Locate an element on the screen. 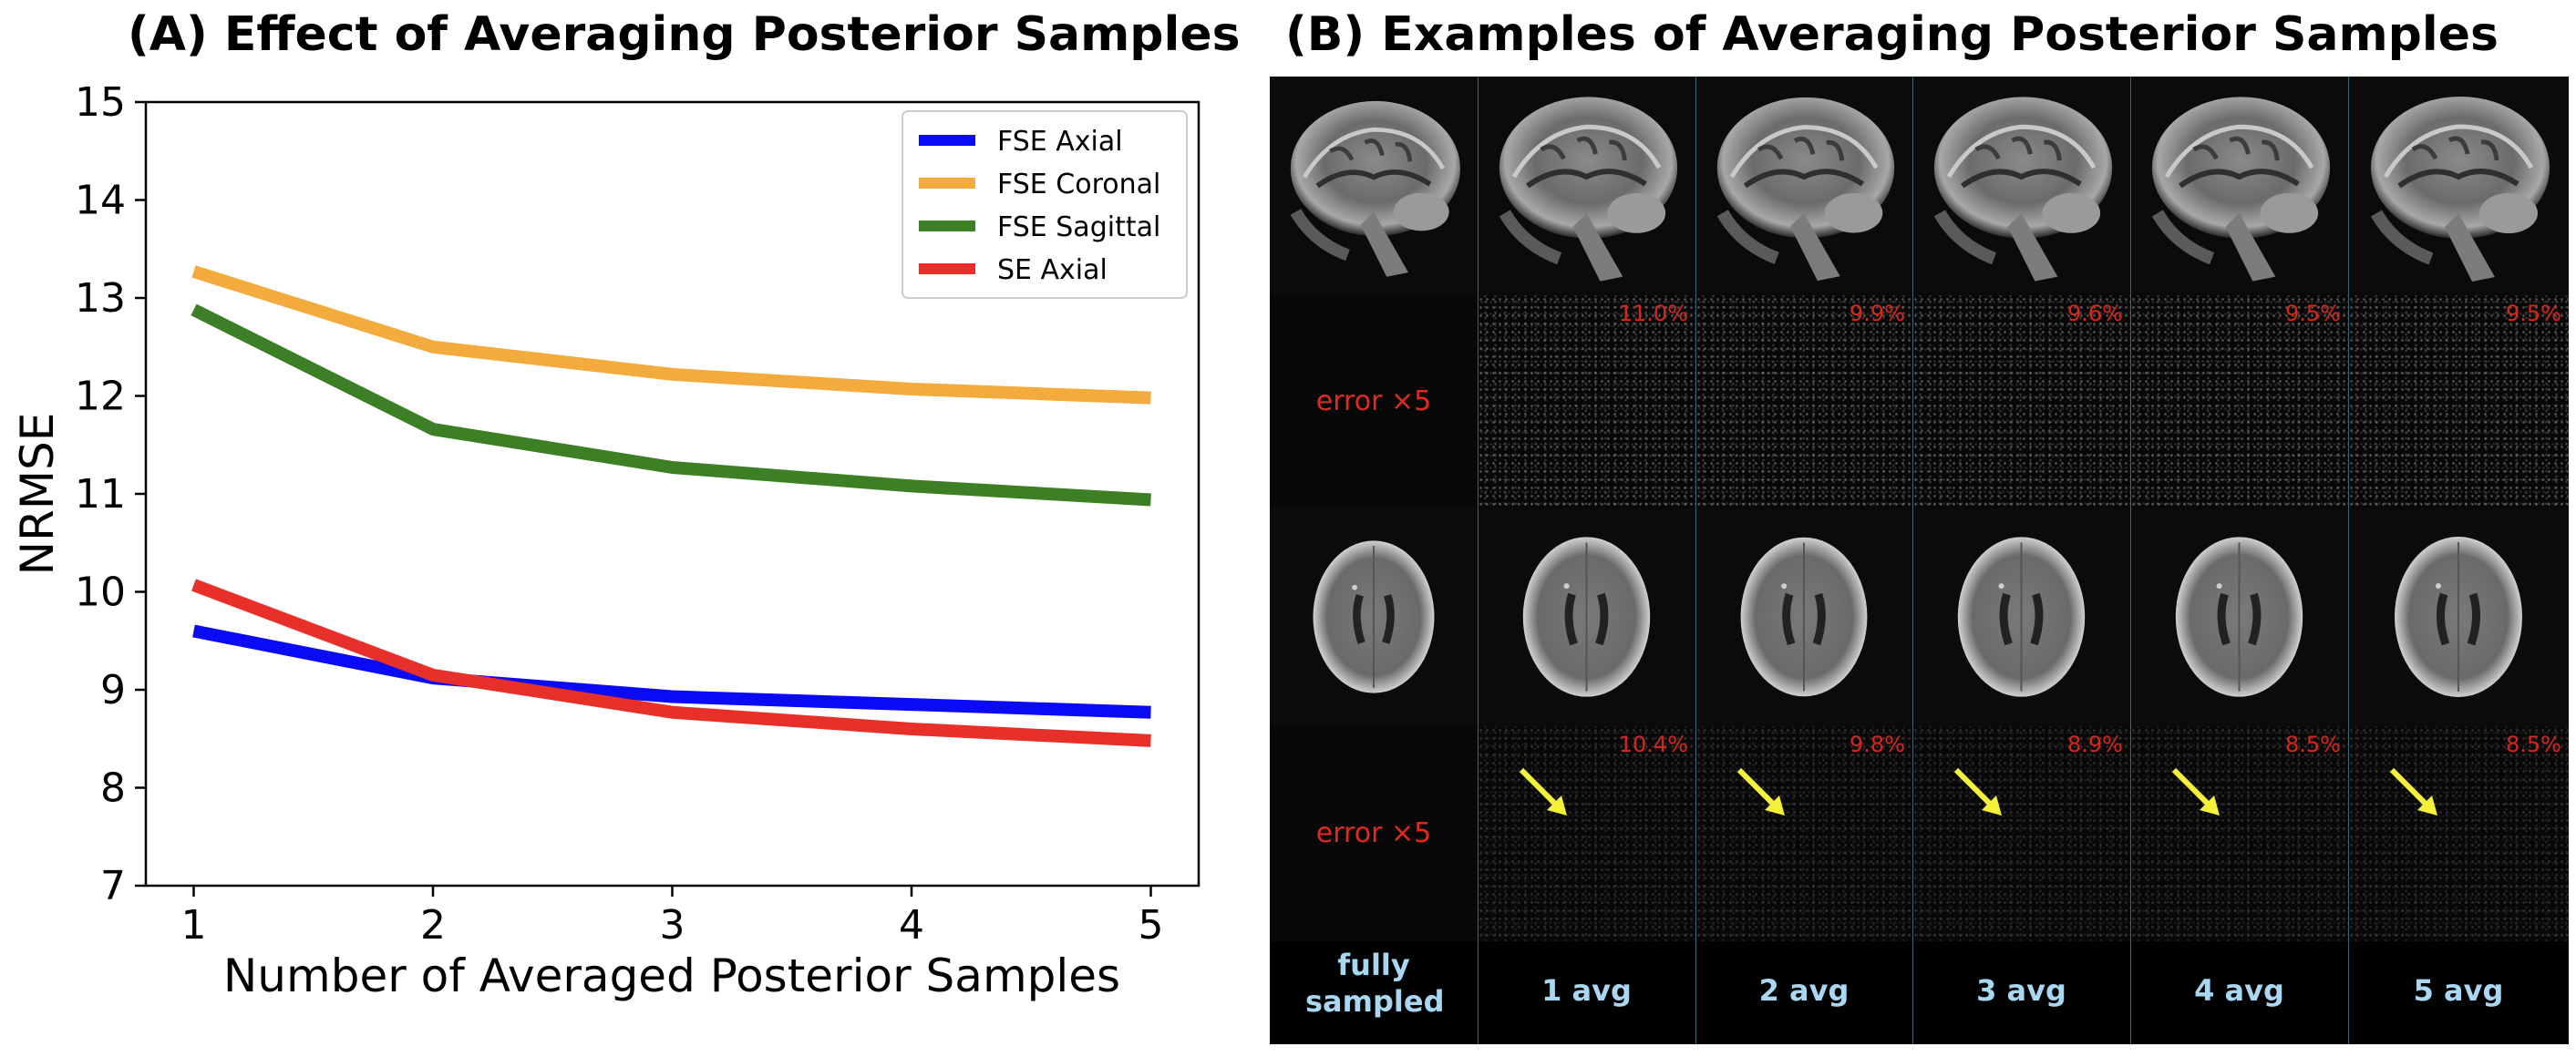 The height and width of the screenshot is (1057, 2576). y-tick-label: 12 is located at coordinates (100, 397).